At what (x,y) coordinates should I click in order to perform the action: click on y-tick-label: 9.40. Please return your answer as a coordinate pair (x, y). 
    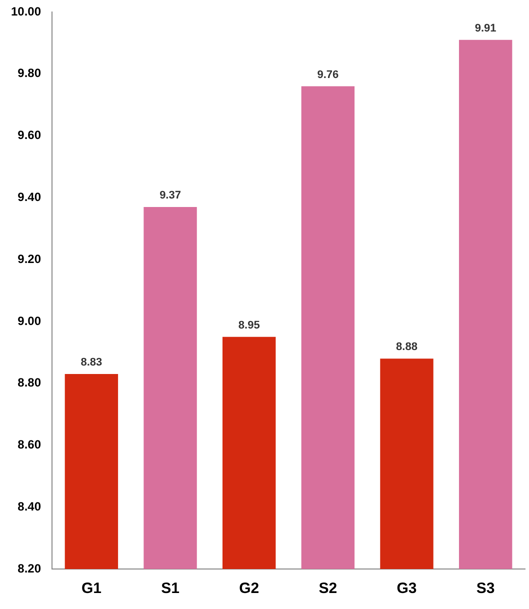
    Looking at the image, I should click on (30, 197).